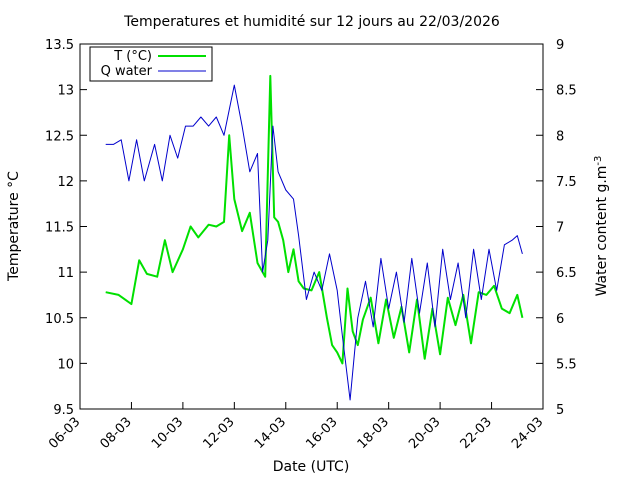 The image size is (640, 480). What do you see at coordinates (63, 410) in the screenshot?
I see `y-tick-label: 9.5` at bounding box center [63, 410].